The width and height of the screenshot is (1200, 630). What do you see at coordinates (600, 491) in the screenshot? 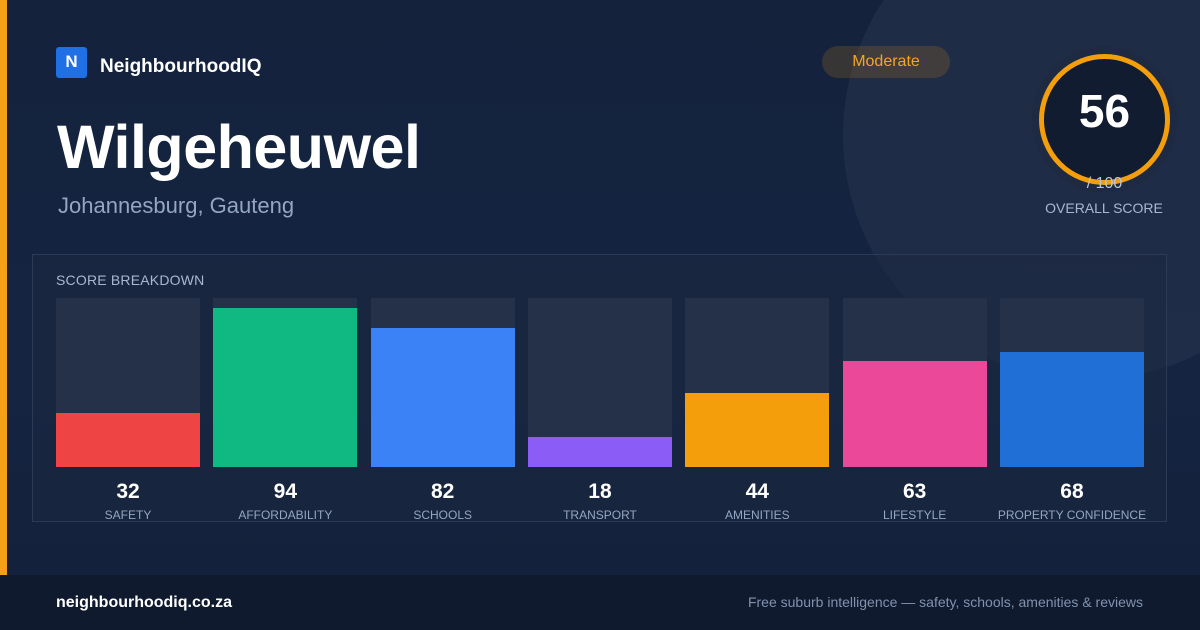
I see `bar-value-label: 18` at bounding box center [600, 491].